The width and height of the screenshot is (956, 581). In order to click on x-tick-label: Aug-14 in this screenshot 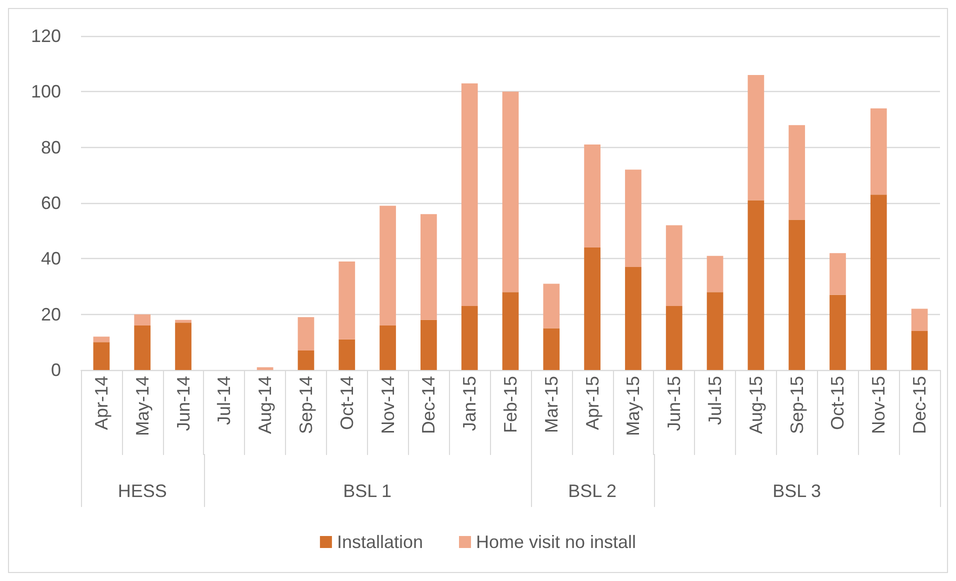, I will do `click(265, 405)`.